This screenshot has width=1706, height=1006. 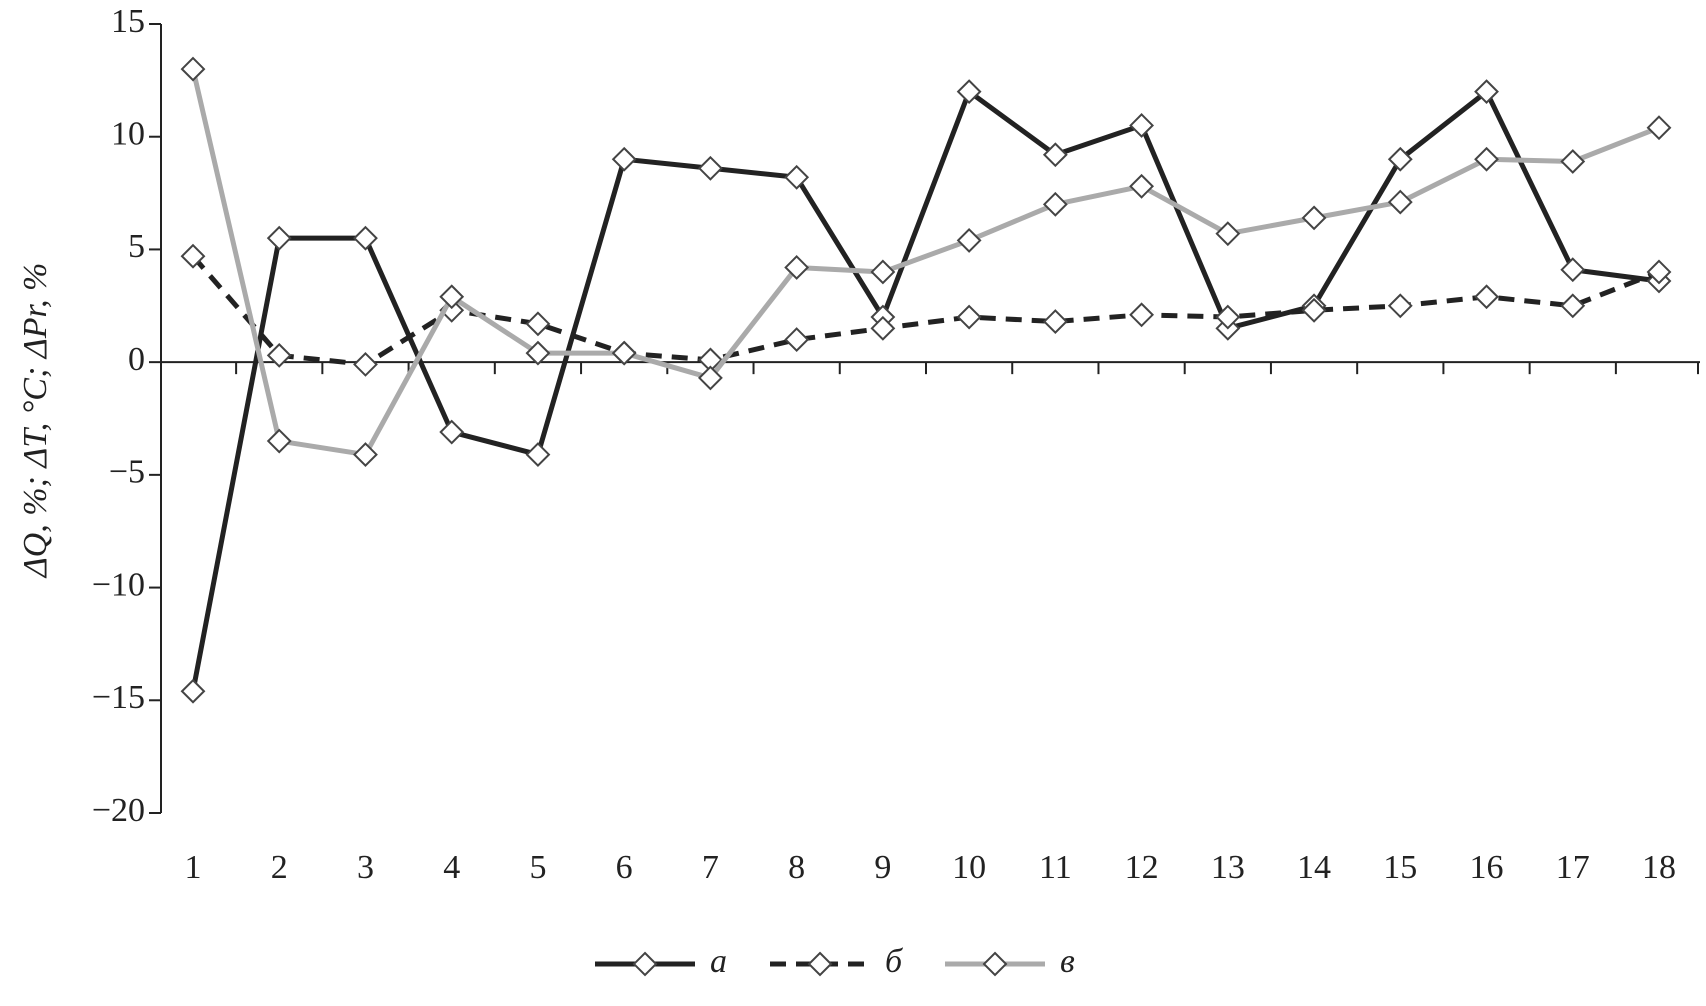 What do you see at coordinates (718, 961) in the screenshot?
I see `legend-label: а` at bounding box center [718, 961].